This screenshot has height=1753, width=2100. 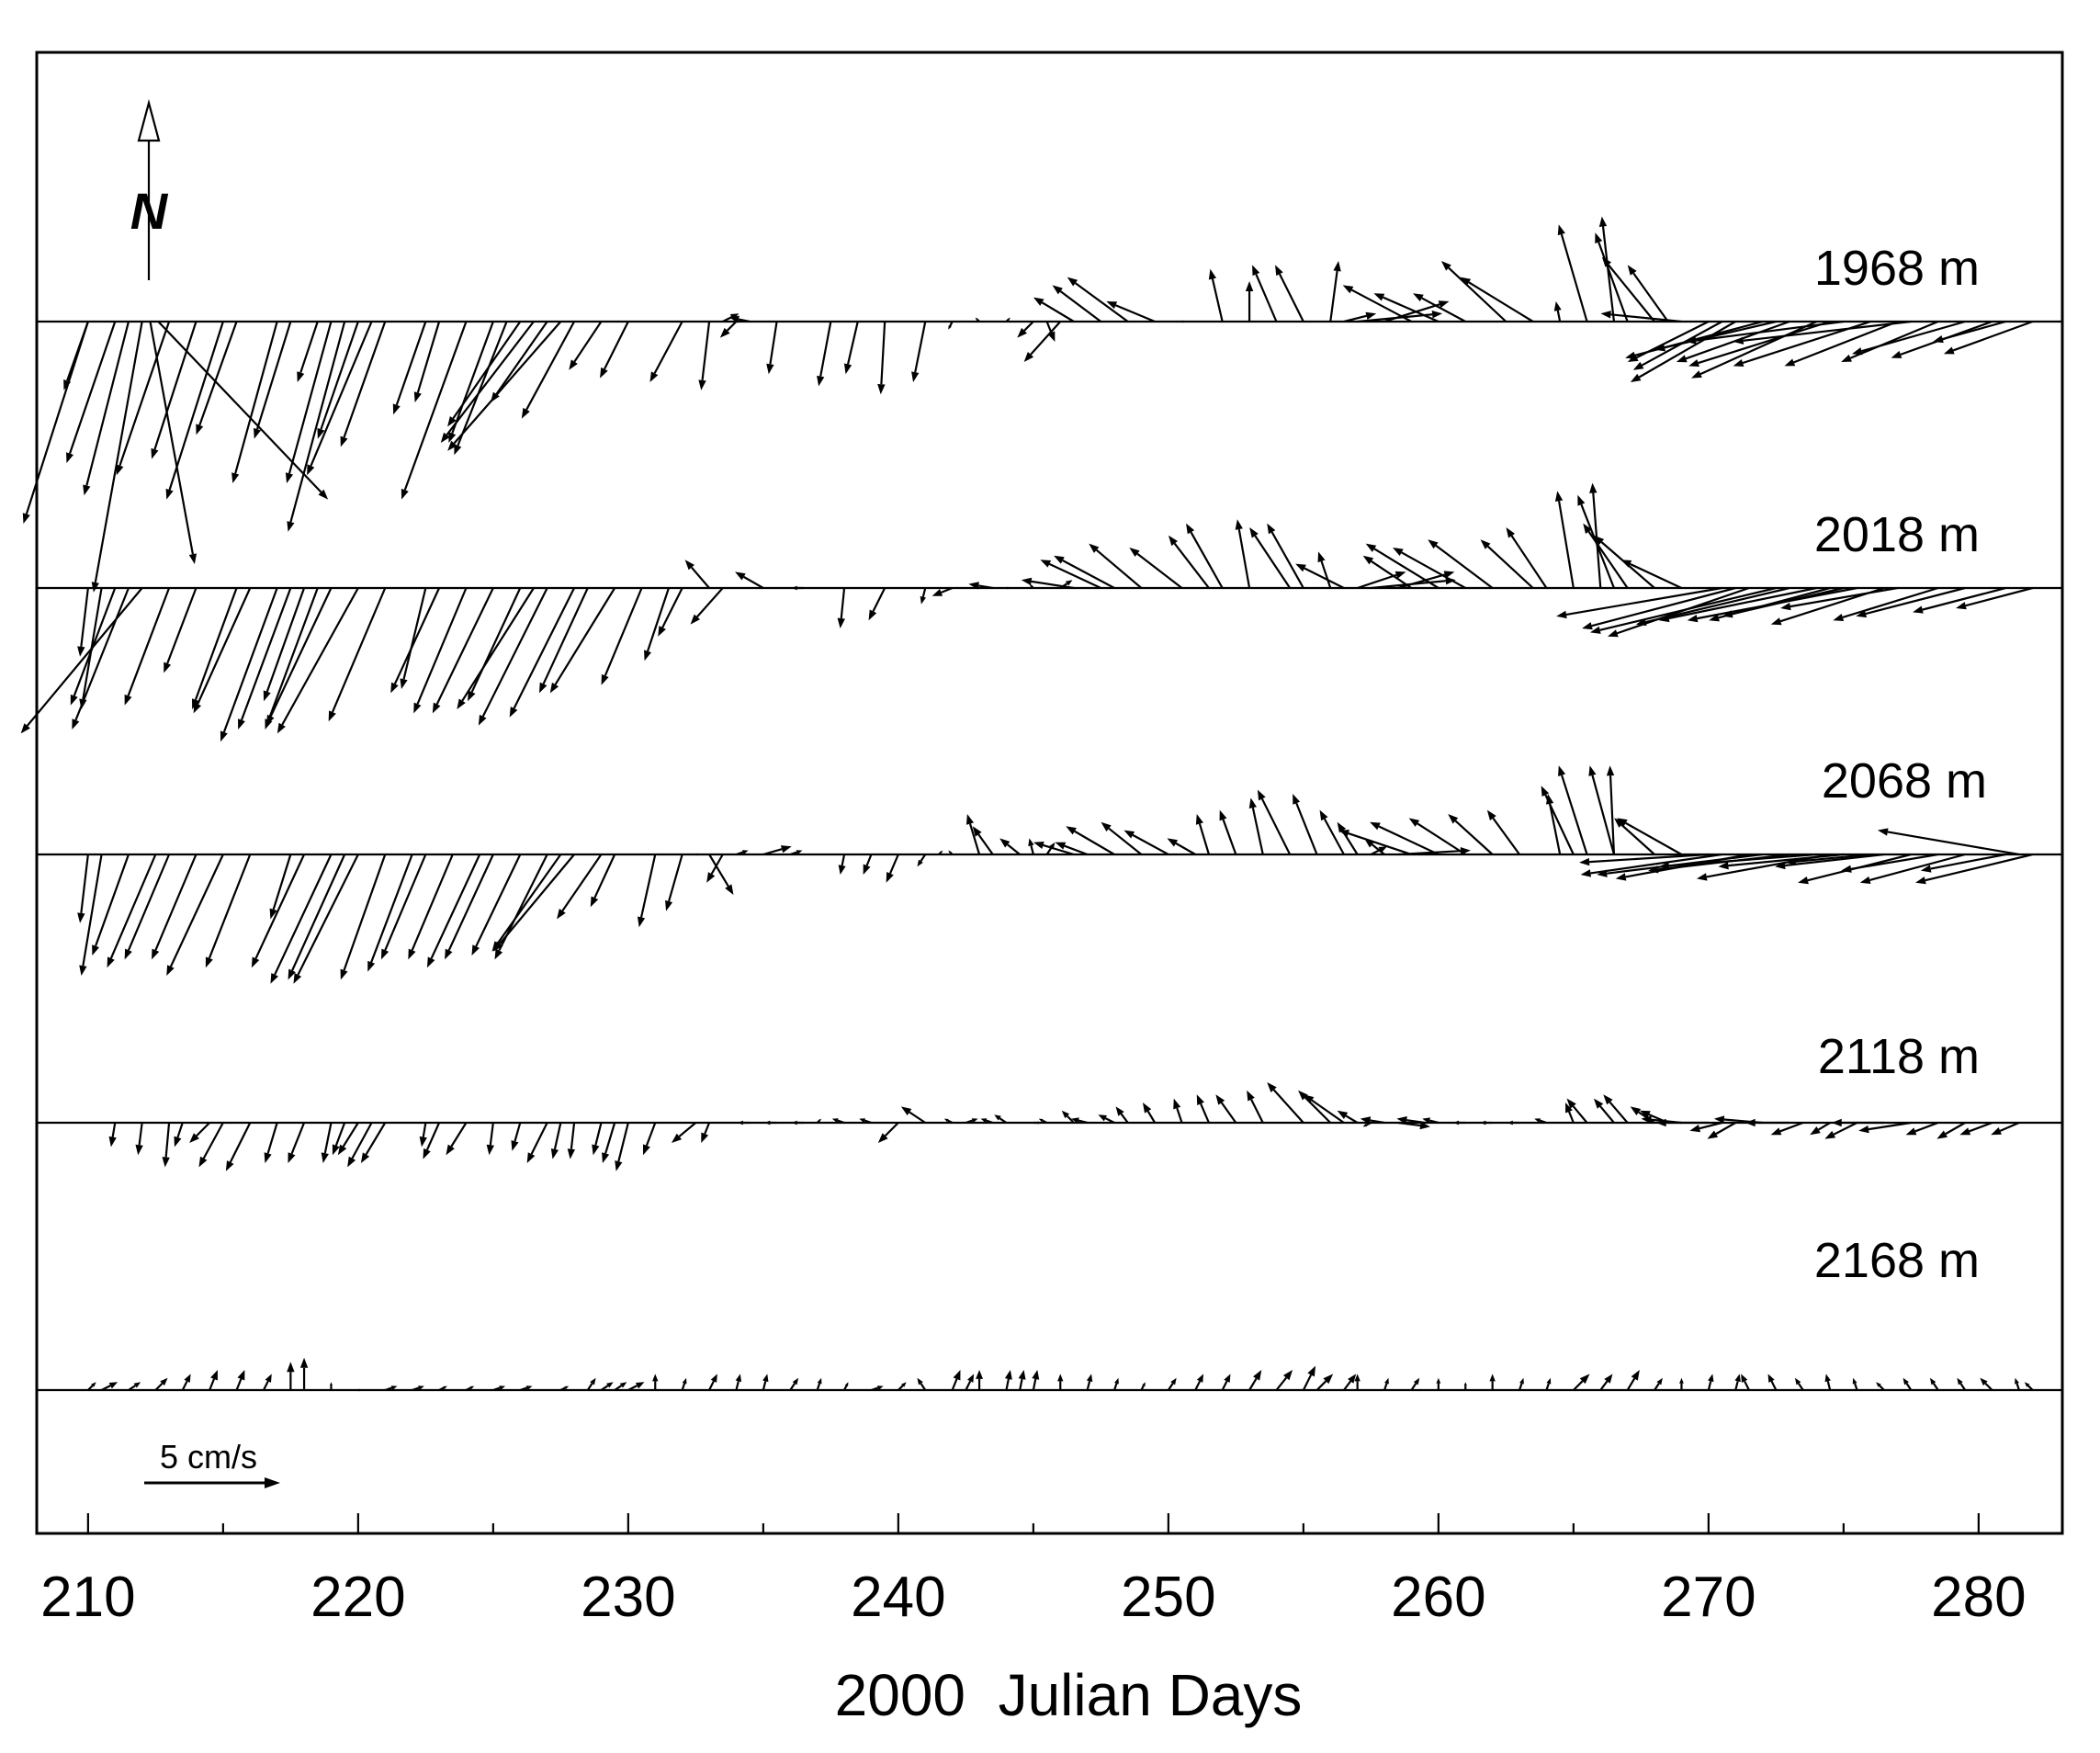 I want to click on depth-label: 2068 m, so click(x=1904, y=781).